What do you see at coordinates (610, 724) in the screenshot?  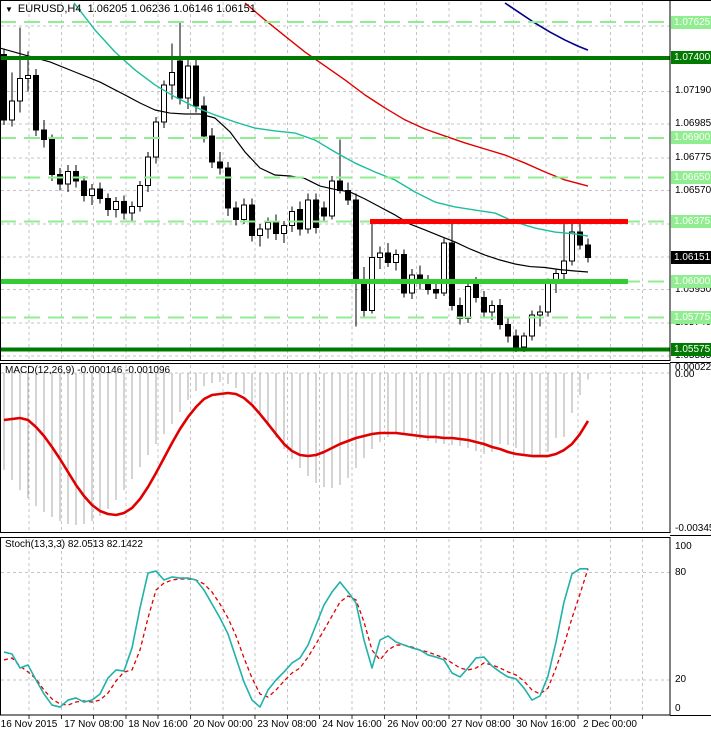 I see `time-axis-label: 2 Dec 00:00` at bounding box center [610, 724].